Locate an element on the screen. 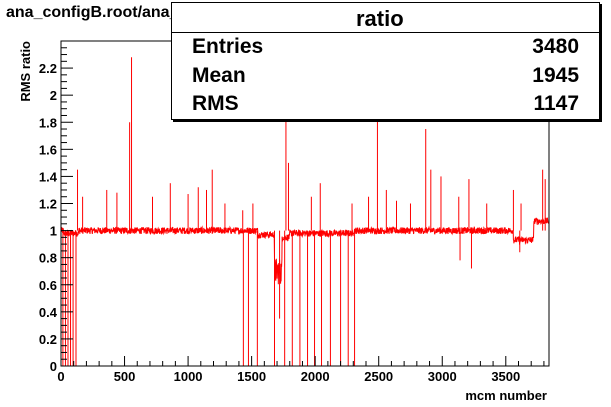  x-axis-label: mcm number is located at coordinates (506, 395).